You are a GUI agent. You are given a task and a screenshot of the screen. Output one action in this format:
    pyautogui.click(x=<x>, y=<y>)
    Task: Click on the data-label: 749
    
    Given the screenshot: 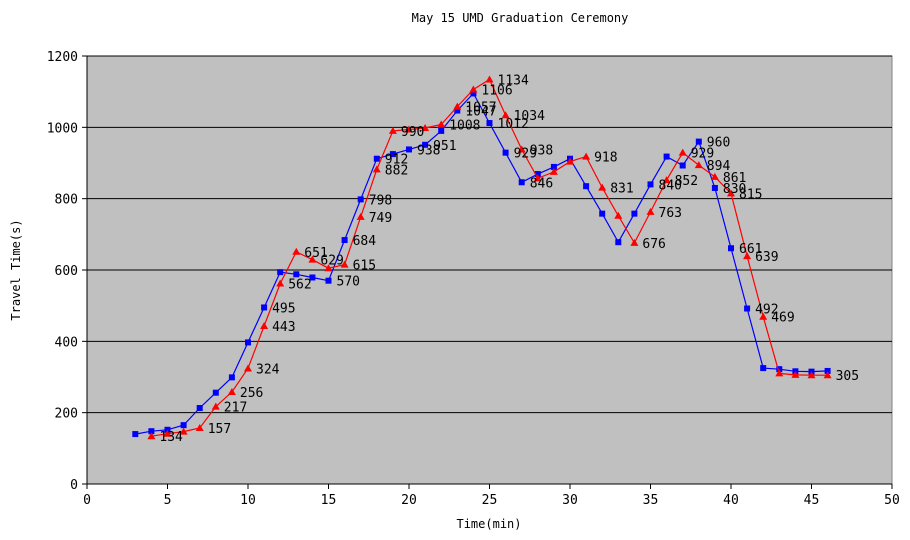 What is the action you would take?
    pyautogui.click(x=380, y=218)
    